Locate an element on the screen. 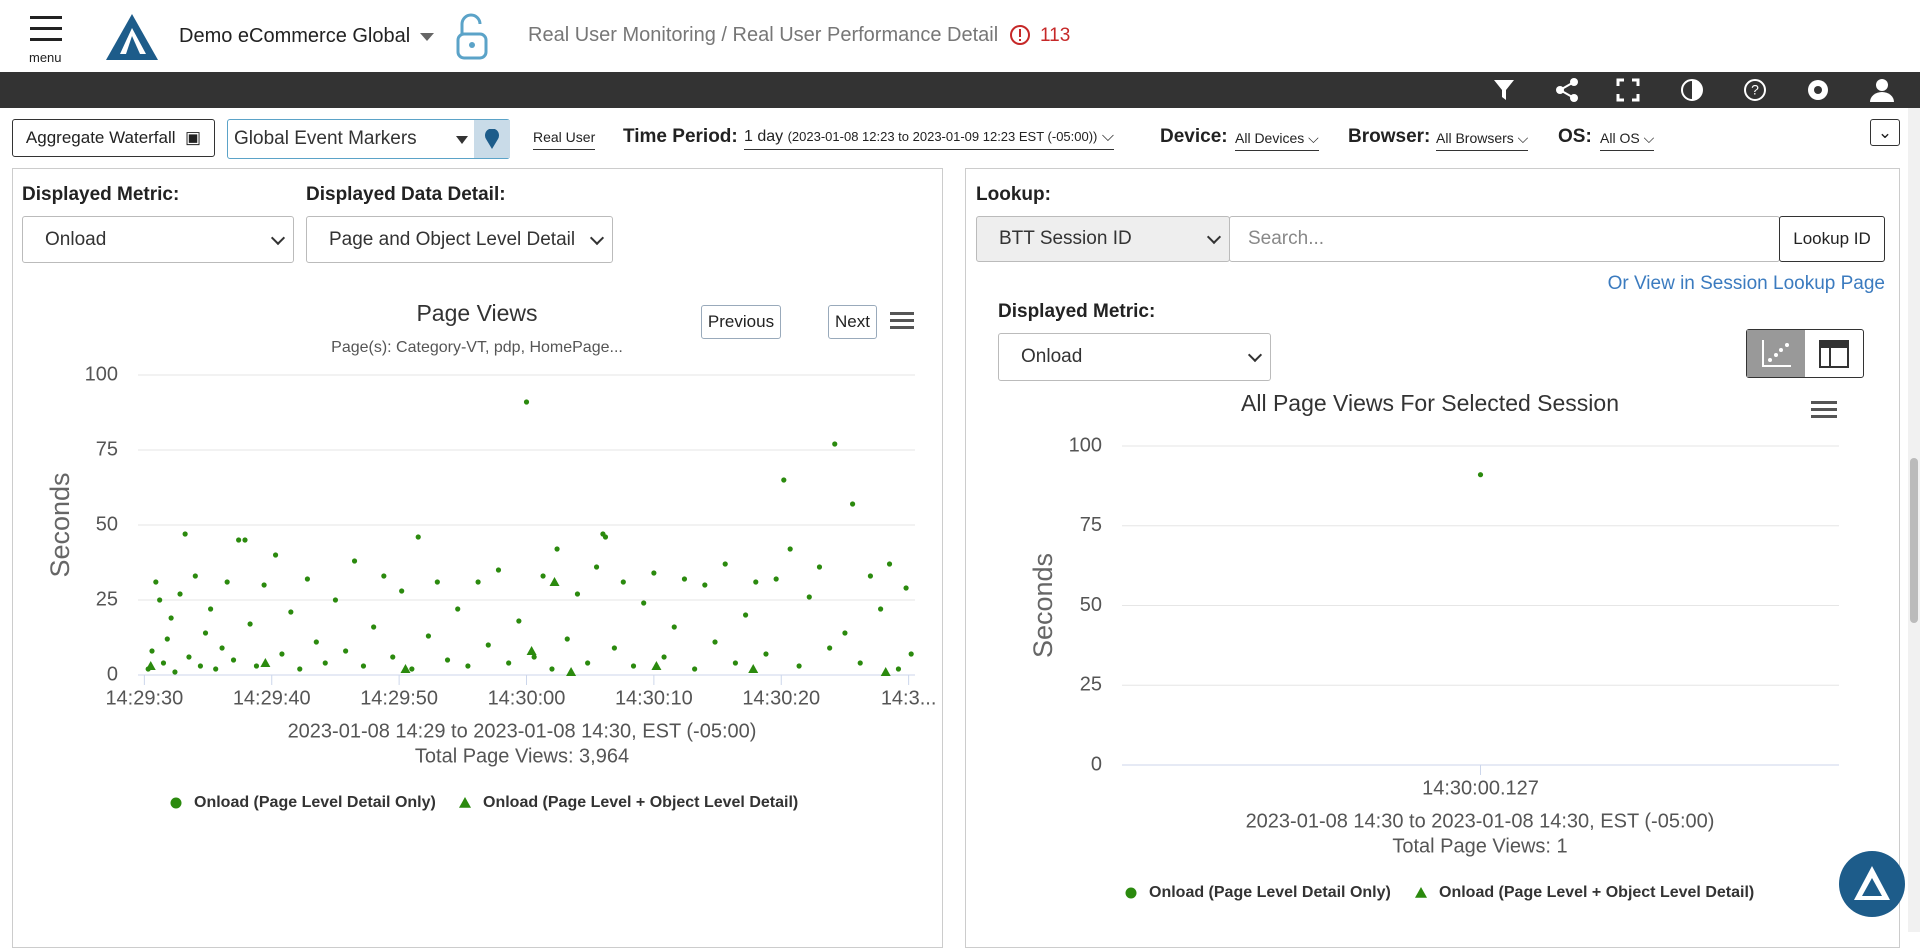 The height and width of the screenshot is (948, 1920). icon-bar: ? is located at coordinates (960, 90).